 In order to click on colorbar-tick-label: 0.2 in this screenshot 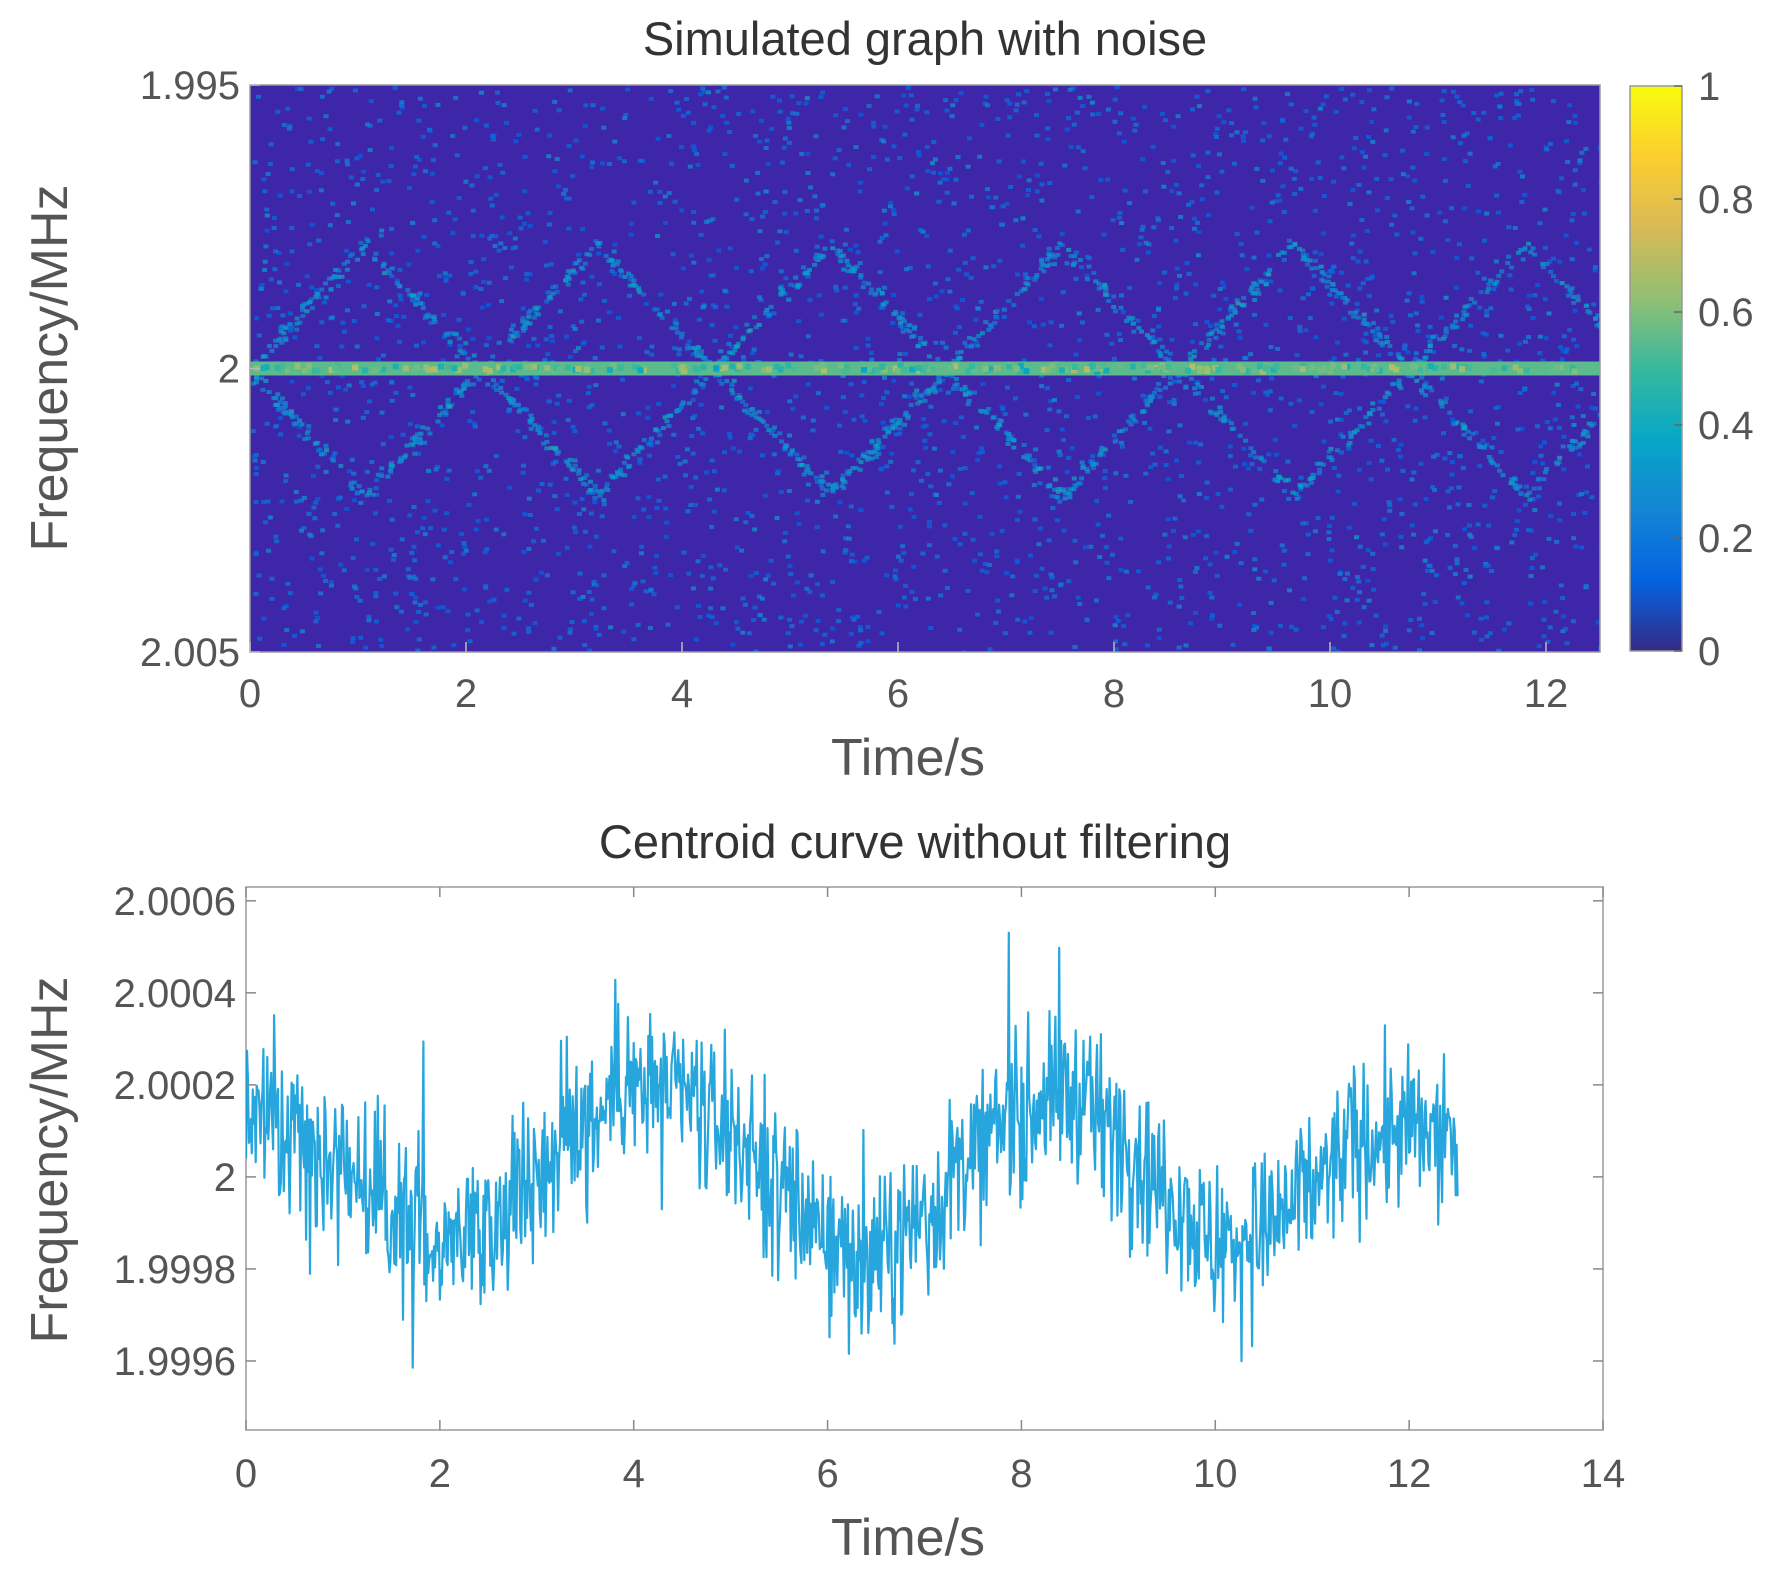, I will do `click(1726, 539)`.